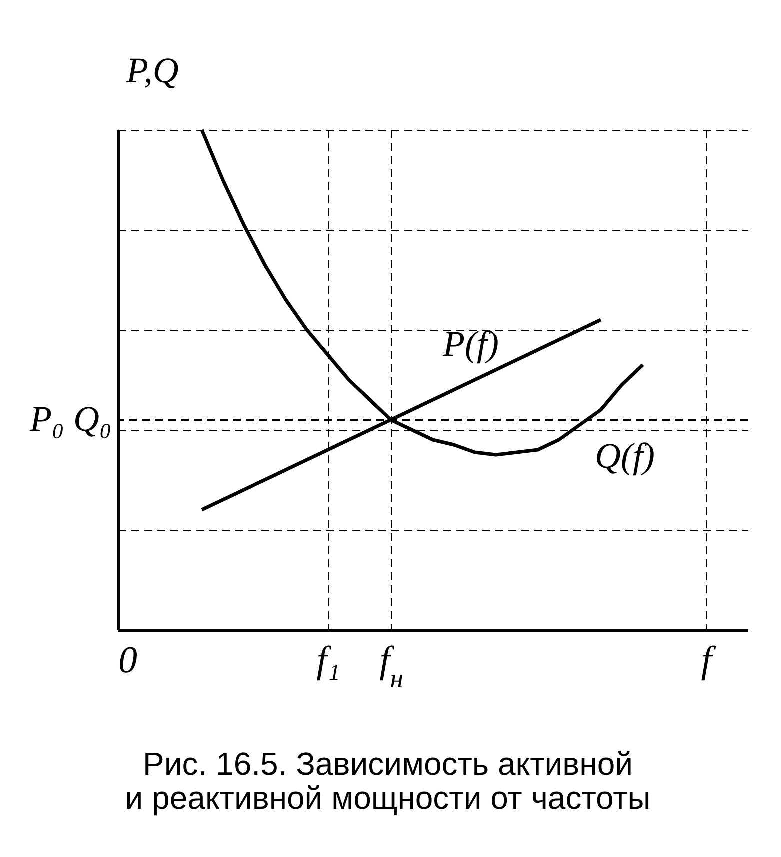 The image size is (781, 857). Describe the element at coordinates (328, 661) in the screenshot. I see `x-tick-label: f₁` at that location.